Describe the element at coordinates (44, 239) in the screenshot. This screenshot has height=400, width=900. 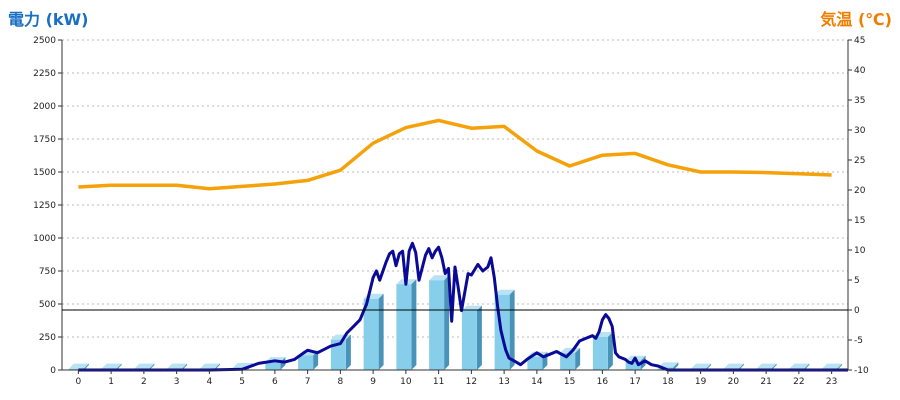
I see `left-tick-label: 1000` at that location.